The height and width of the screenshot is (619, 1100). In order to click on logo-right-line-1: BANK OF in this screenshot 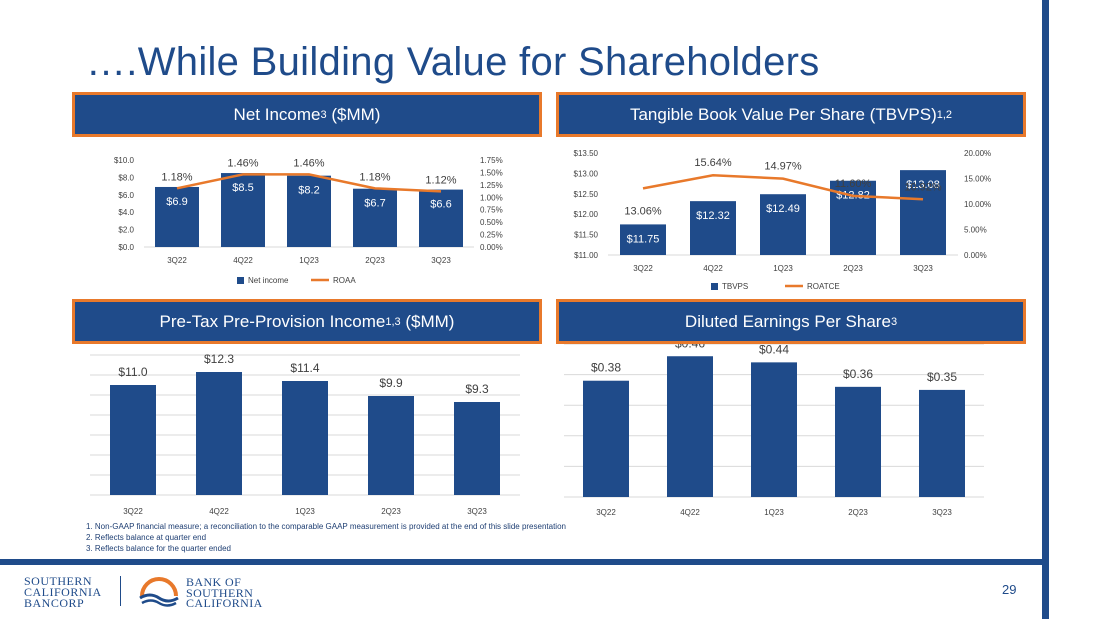, I will do `click(214, 582)`.